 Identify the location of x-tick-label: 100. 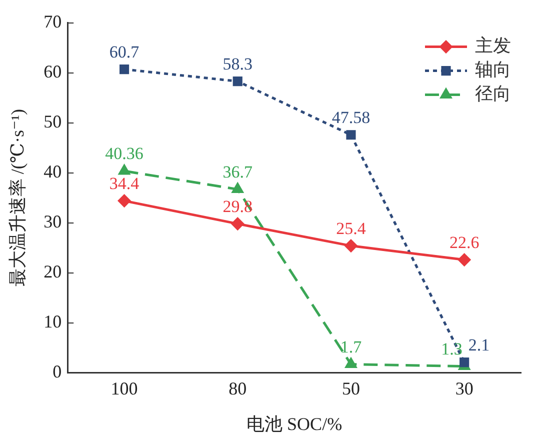
(124, 388).